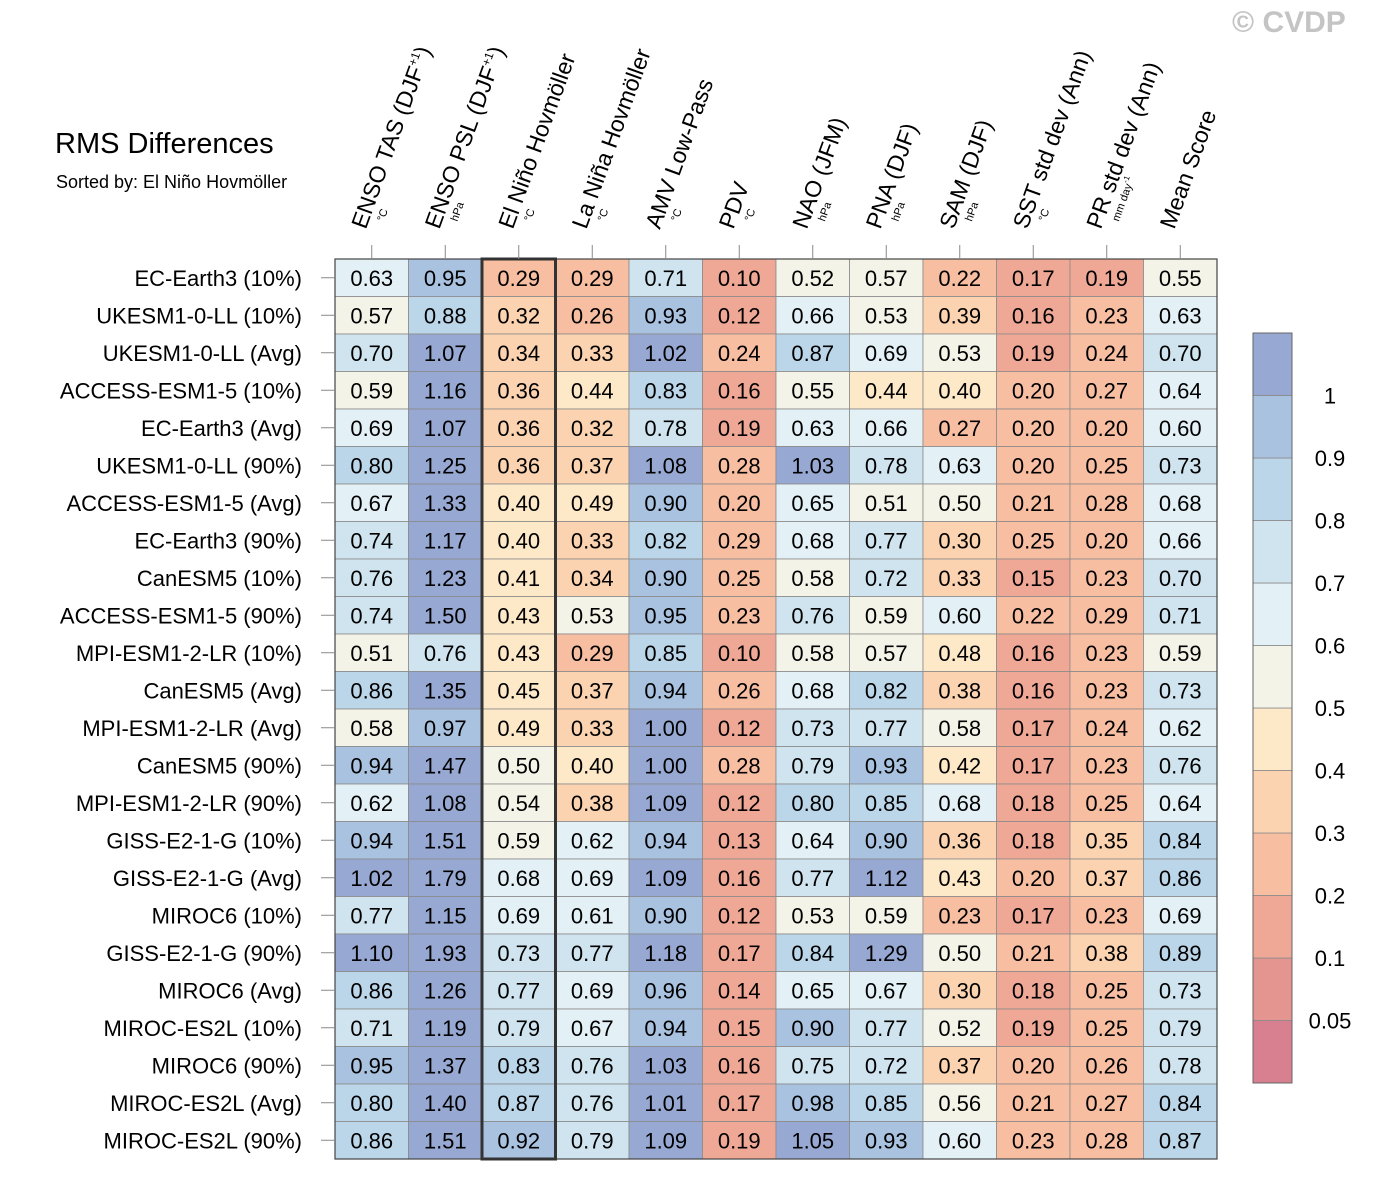 This screenshot has height=1179, width=1373. I want to click on cell-value: 0.58, so click(812, 653).